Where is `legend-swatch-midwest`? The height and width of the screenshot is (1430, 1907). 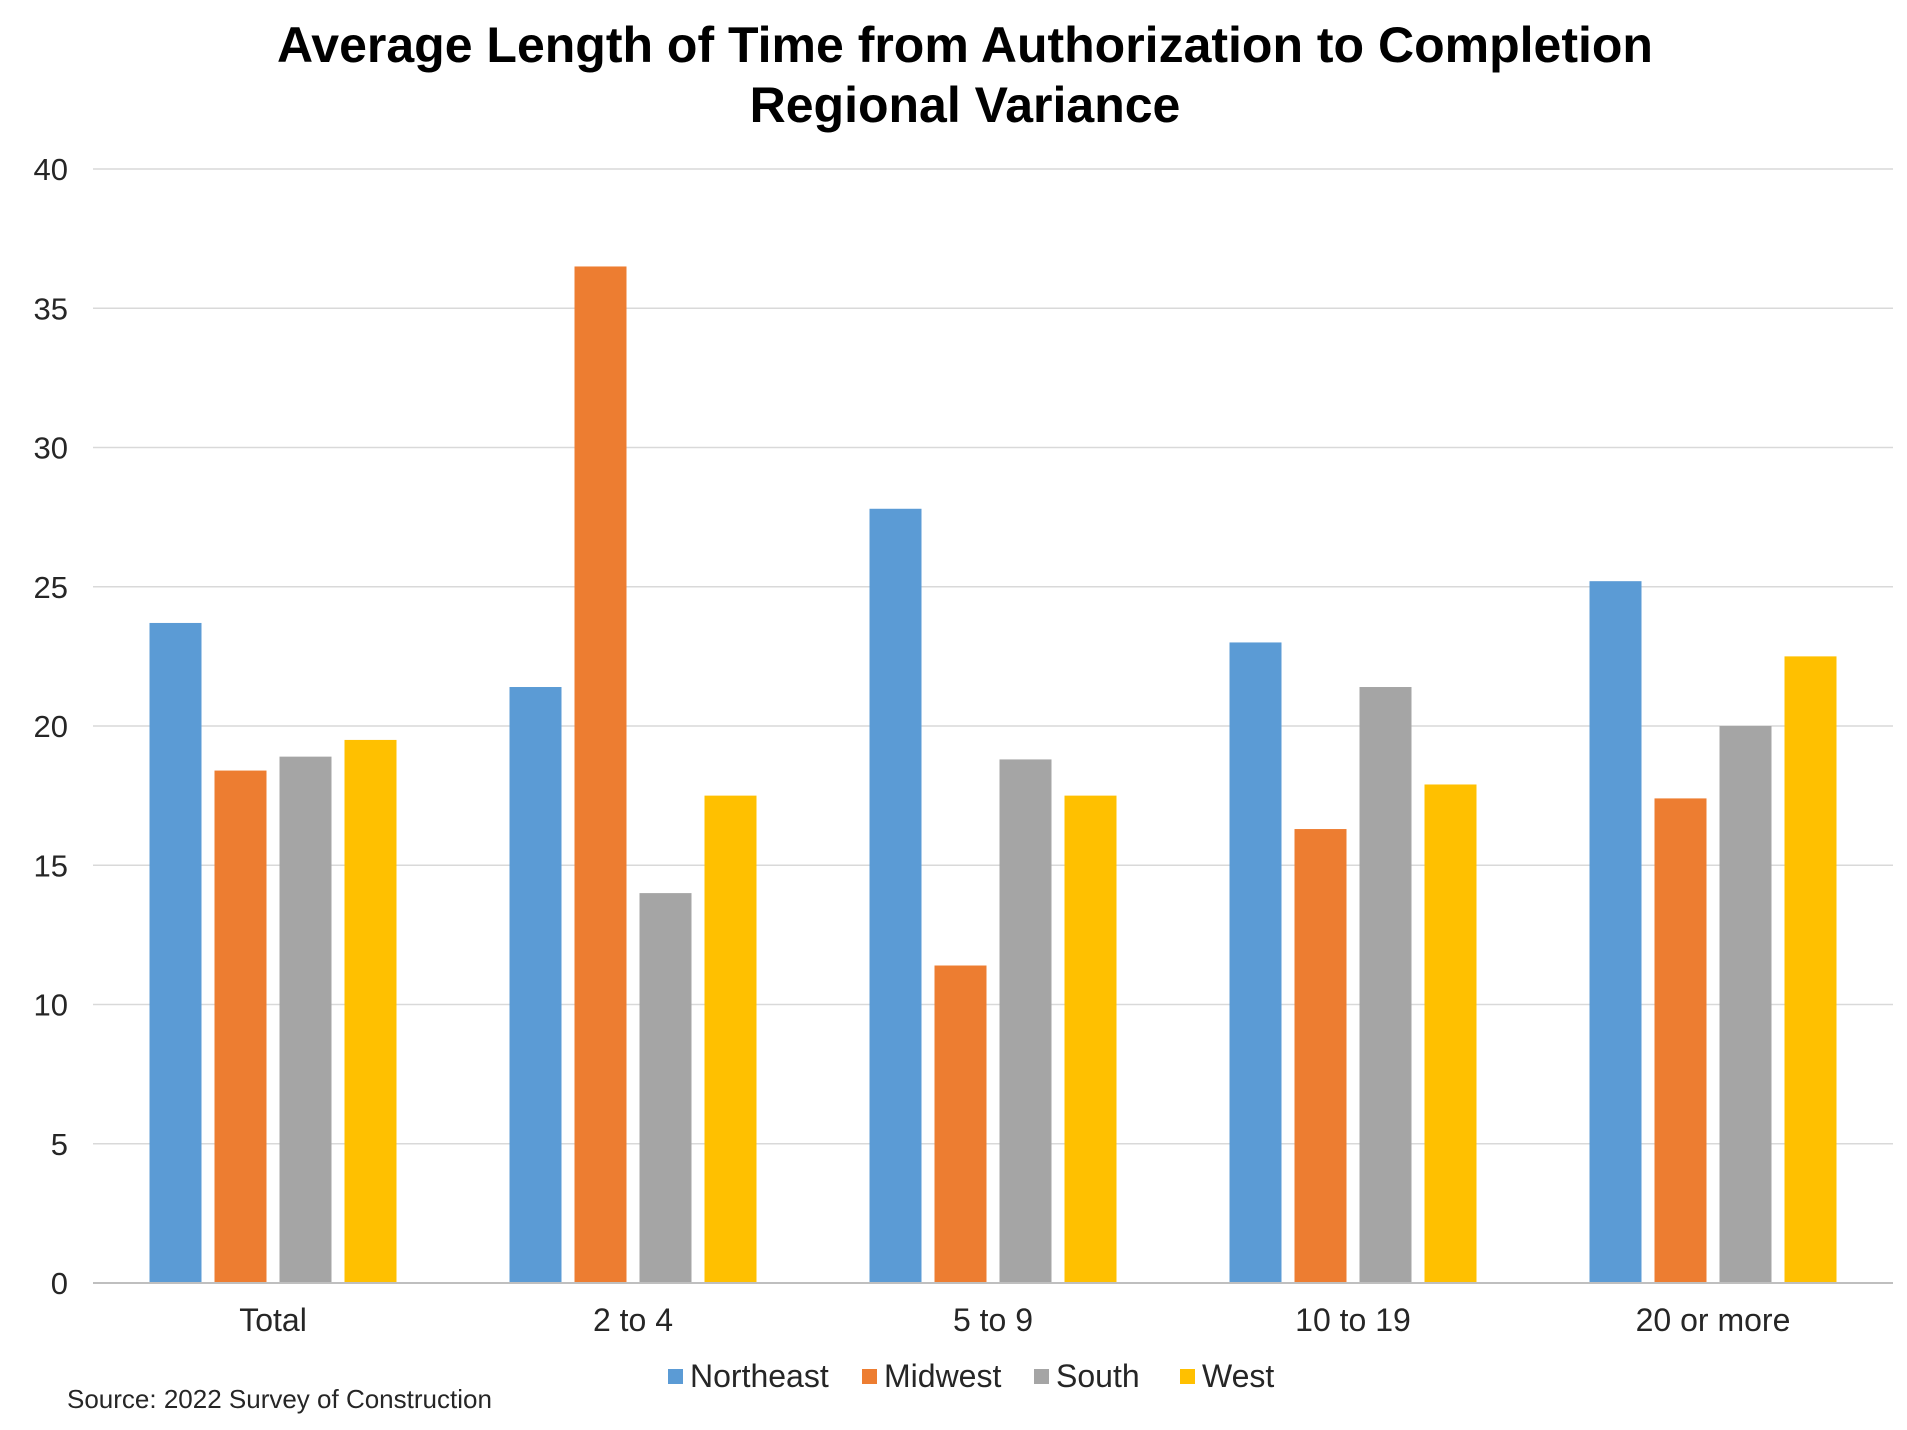
legend-swatch-midwest is located at coordinates (869, 1376).